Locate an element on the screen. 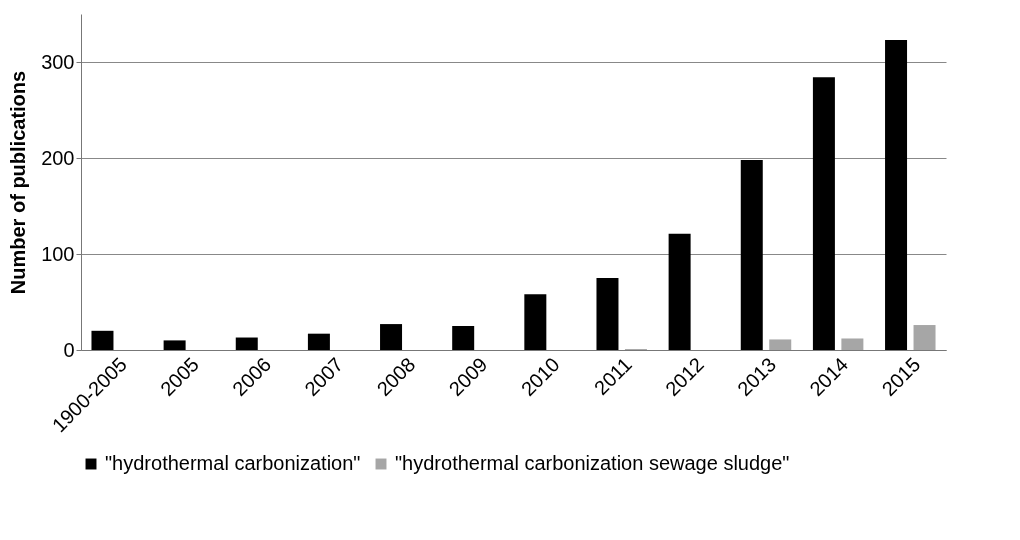  legend-label: "hydrothermal carbonization sewage sludge" is located at coordinates (592, 463).